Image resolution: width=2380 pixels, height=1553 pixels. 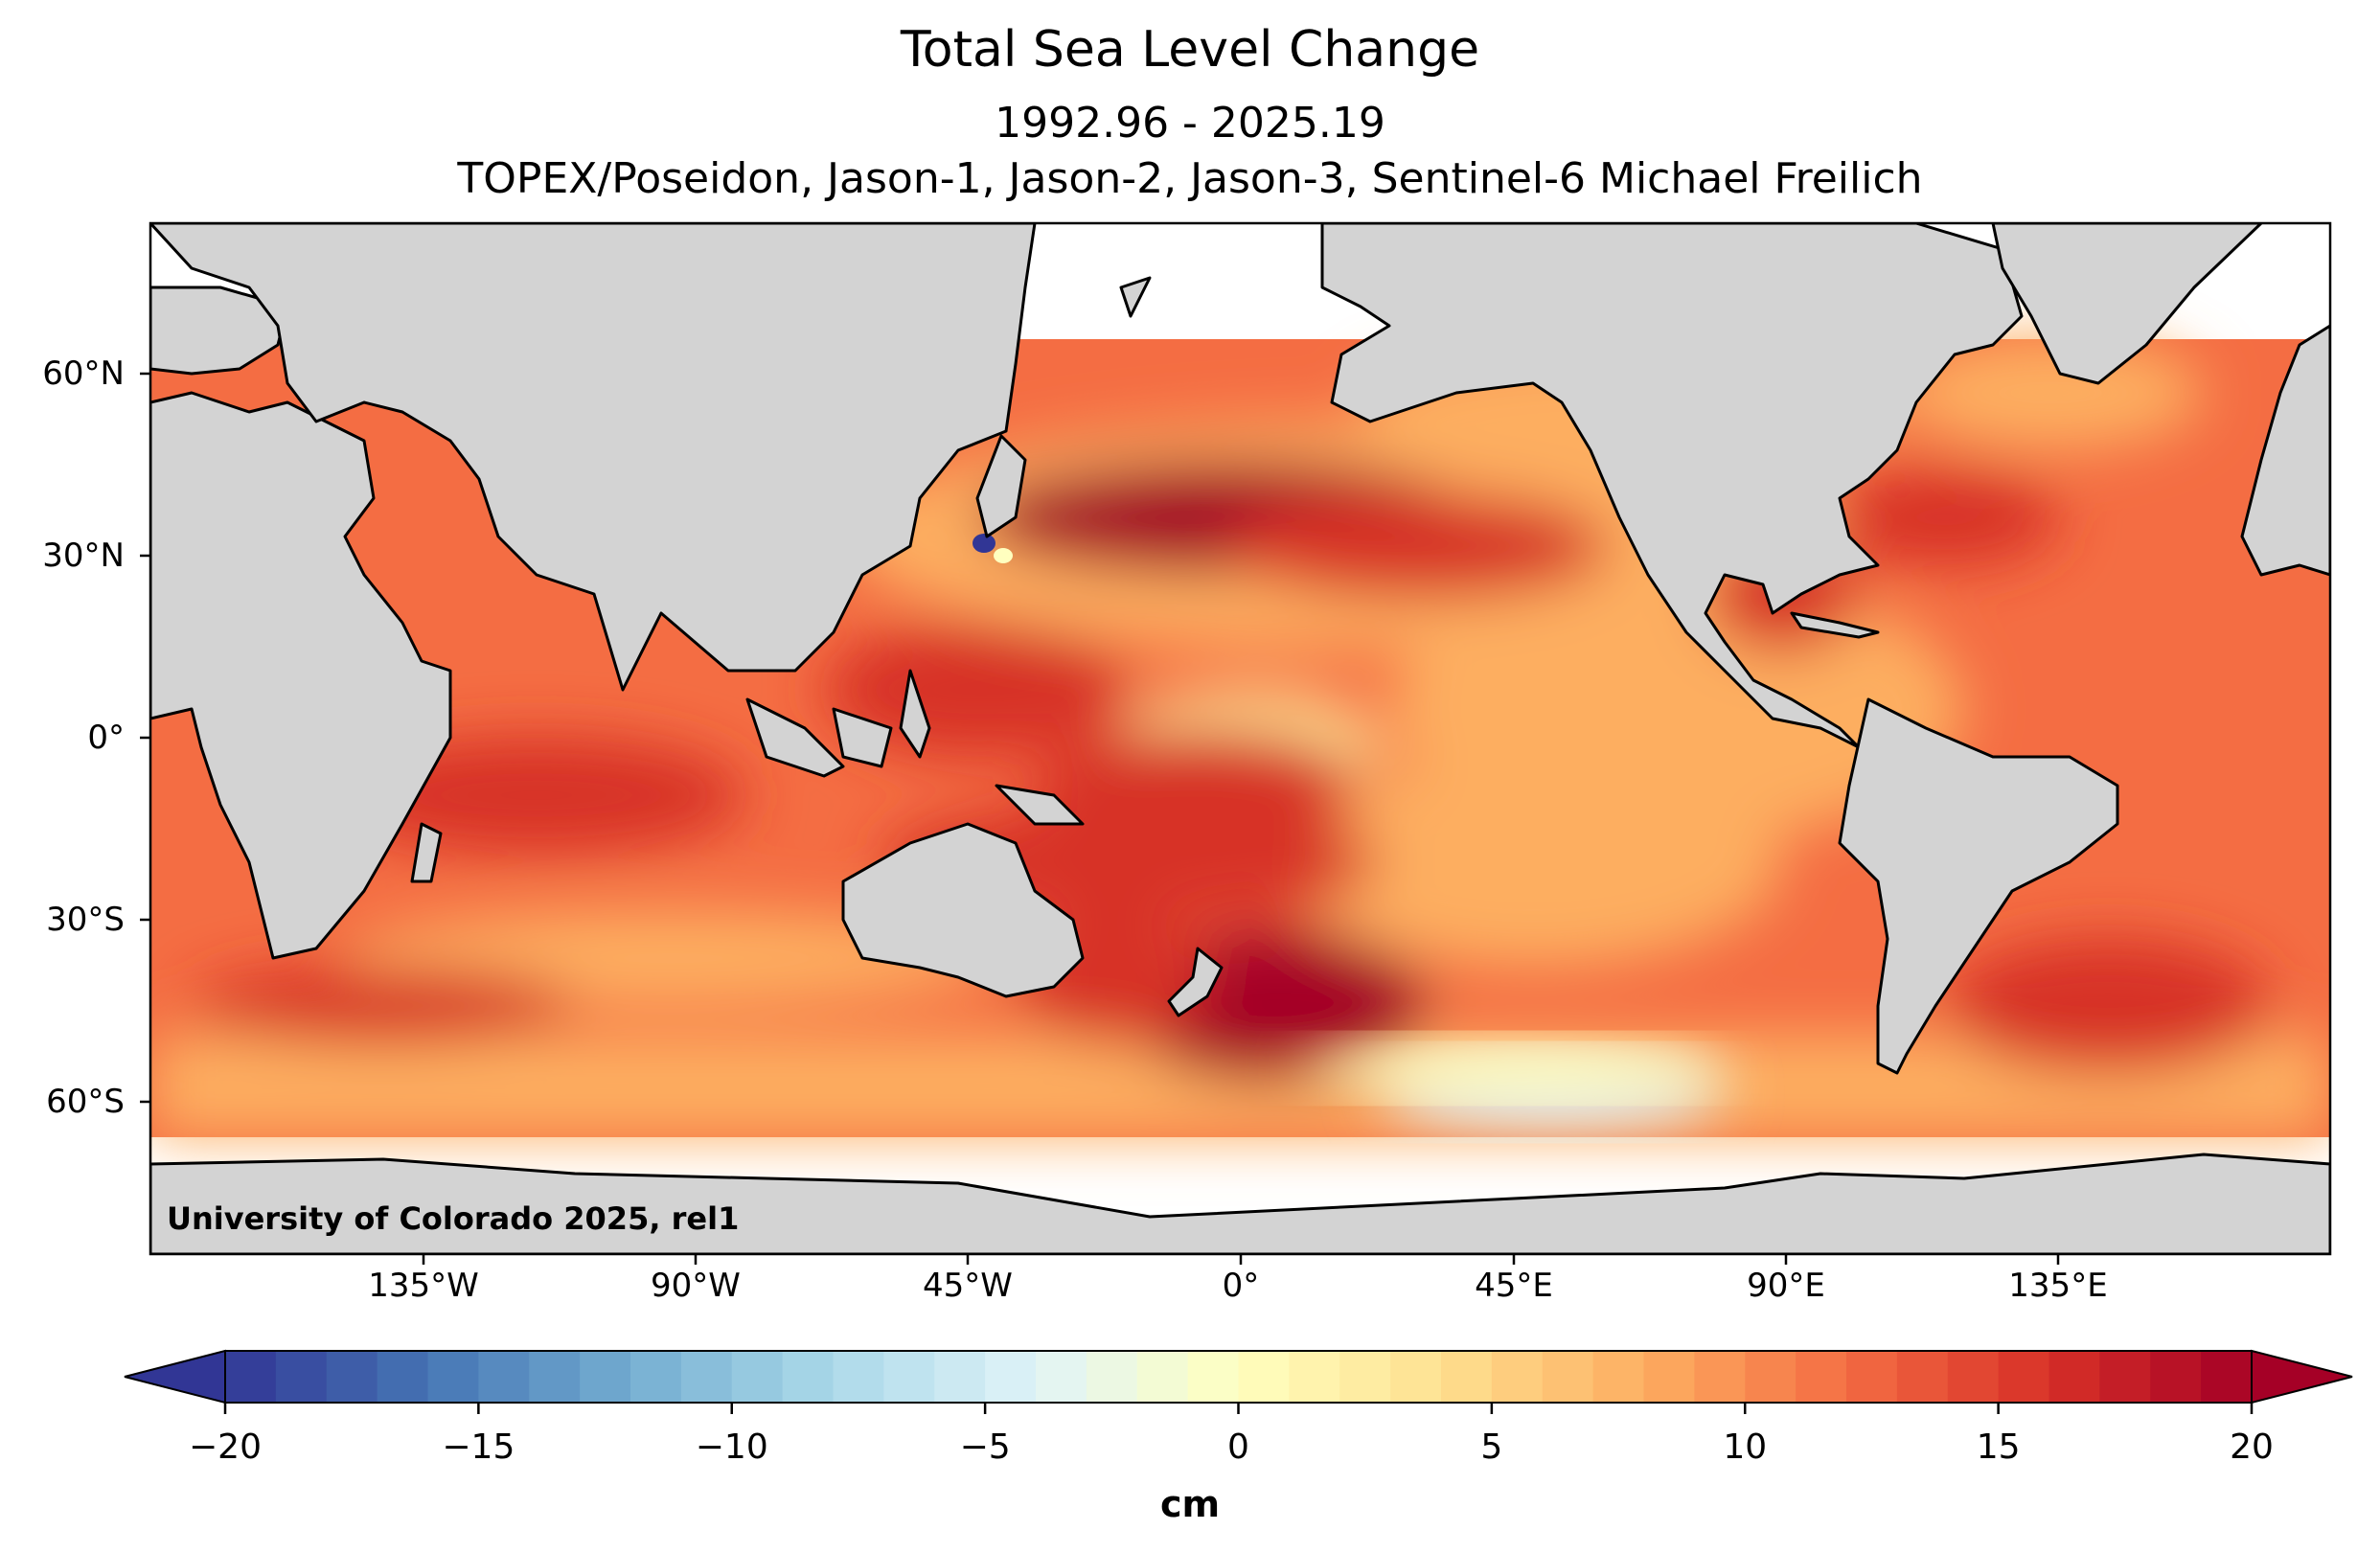 What do you see at coordinates (1190, 50) in the screenshot?
I see `chart-title: Total Sea Level Change` at bounding box center [1190, 50].